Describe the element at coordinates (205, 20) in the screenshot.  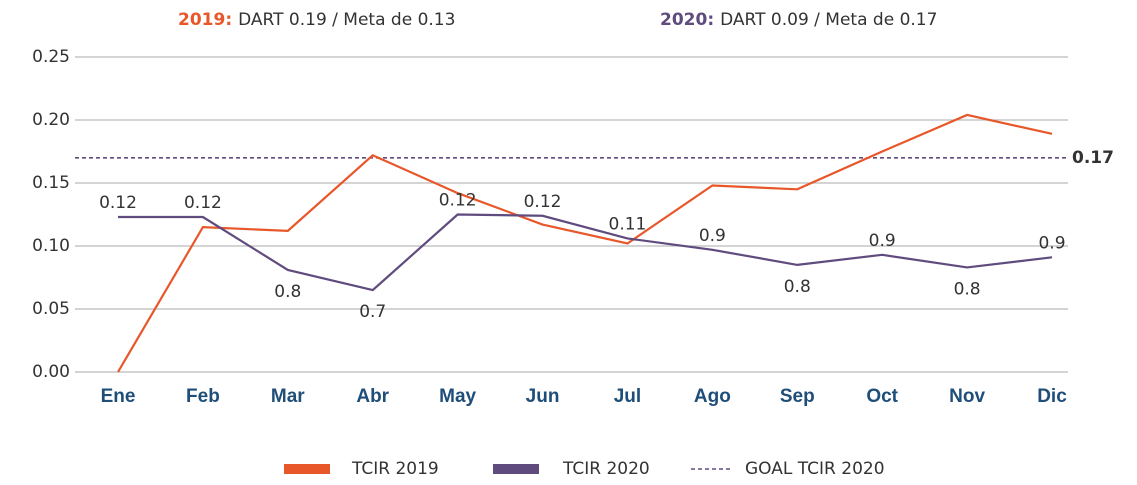
I see `header-year: 2019:` at that location.